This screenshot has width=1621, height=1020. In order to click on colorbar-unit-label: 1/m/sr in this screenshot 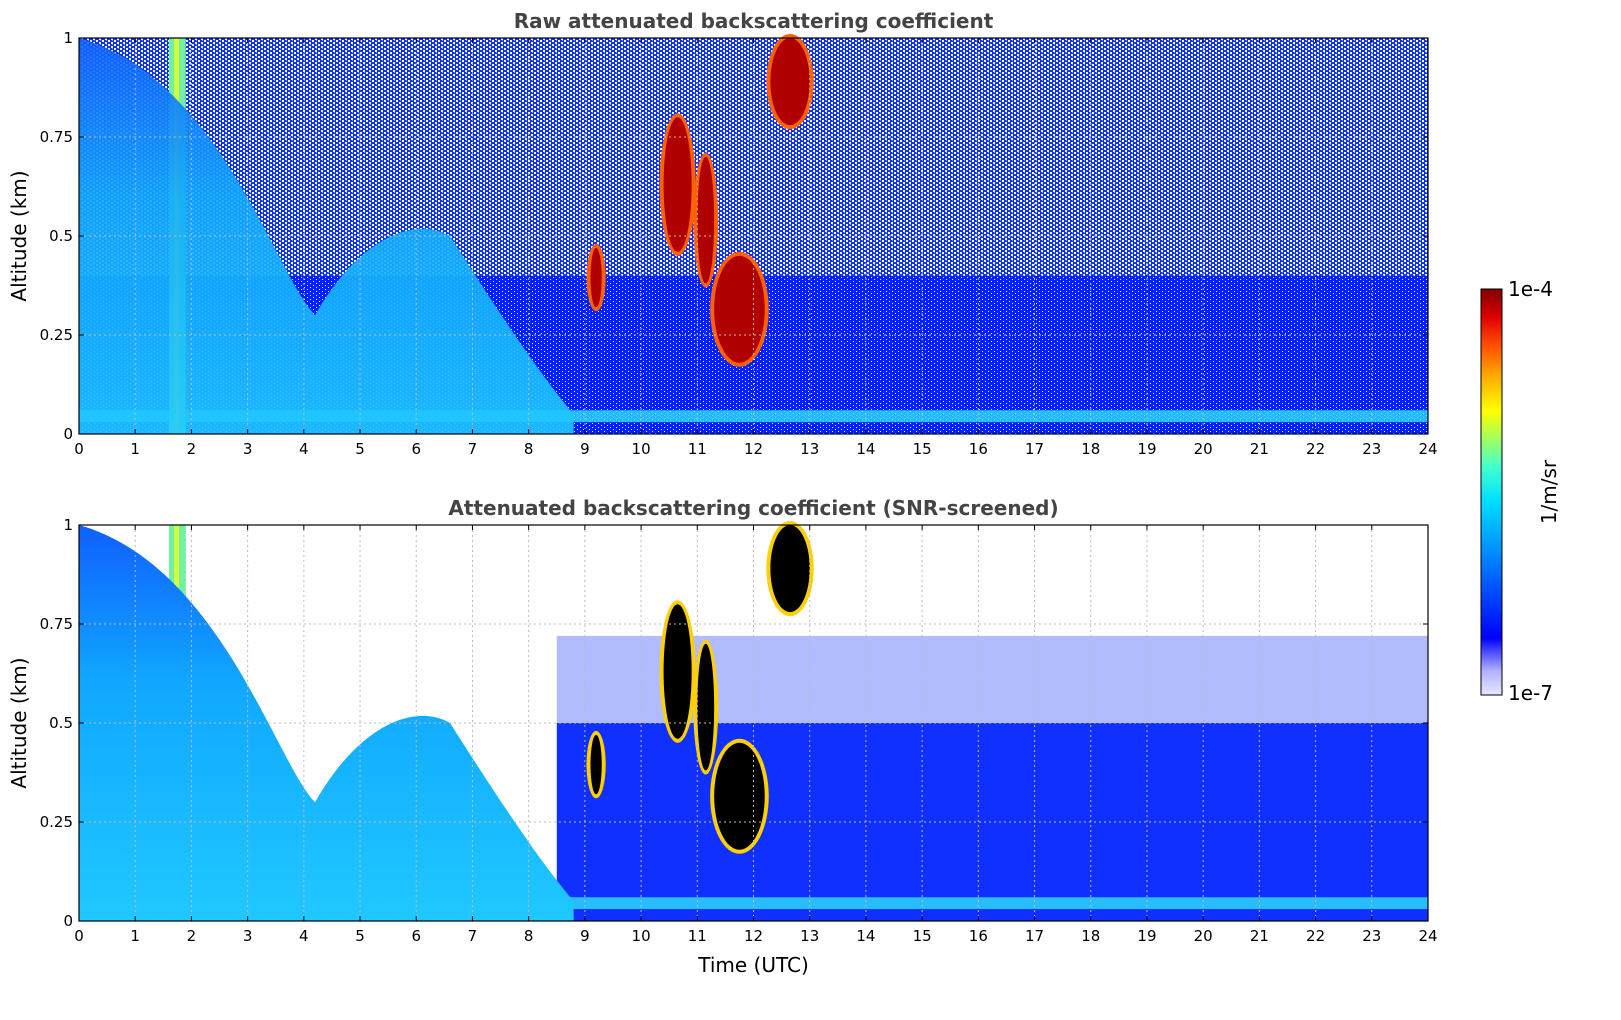, I will do `click(1549, 491)`.